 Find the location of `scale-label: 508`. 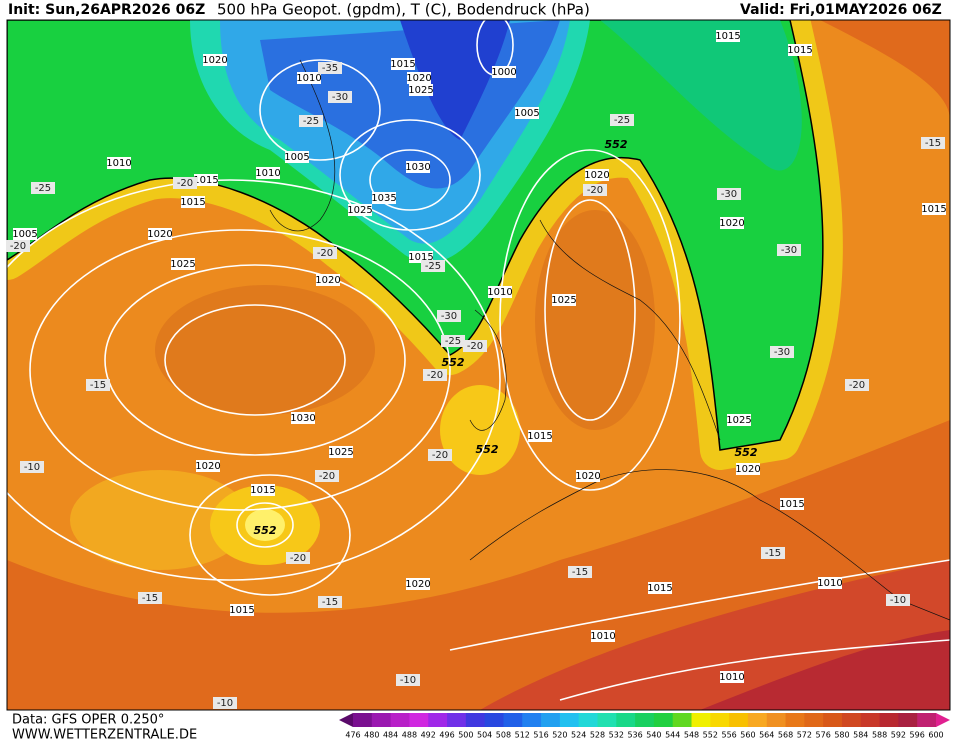

scale-label: 508 is located at coordinates (503, 735).